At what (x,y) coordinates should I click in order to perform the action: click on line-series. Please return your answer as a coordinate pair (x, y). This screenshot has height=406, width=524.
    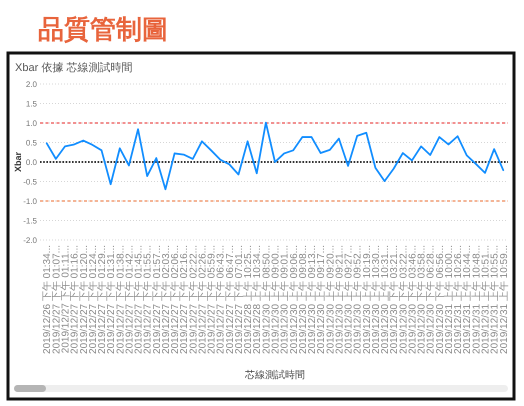
    Looking at the image, I should click on (275, 156).